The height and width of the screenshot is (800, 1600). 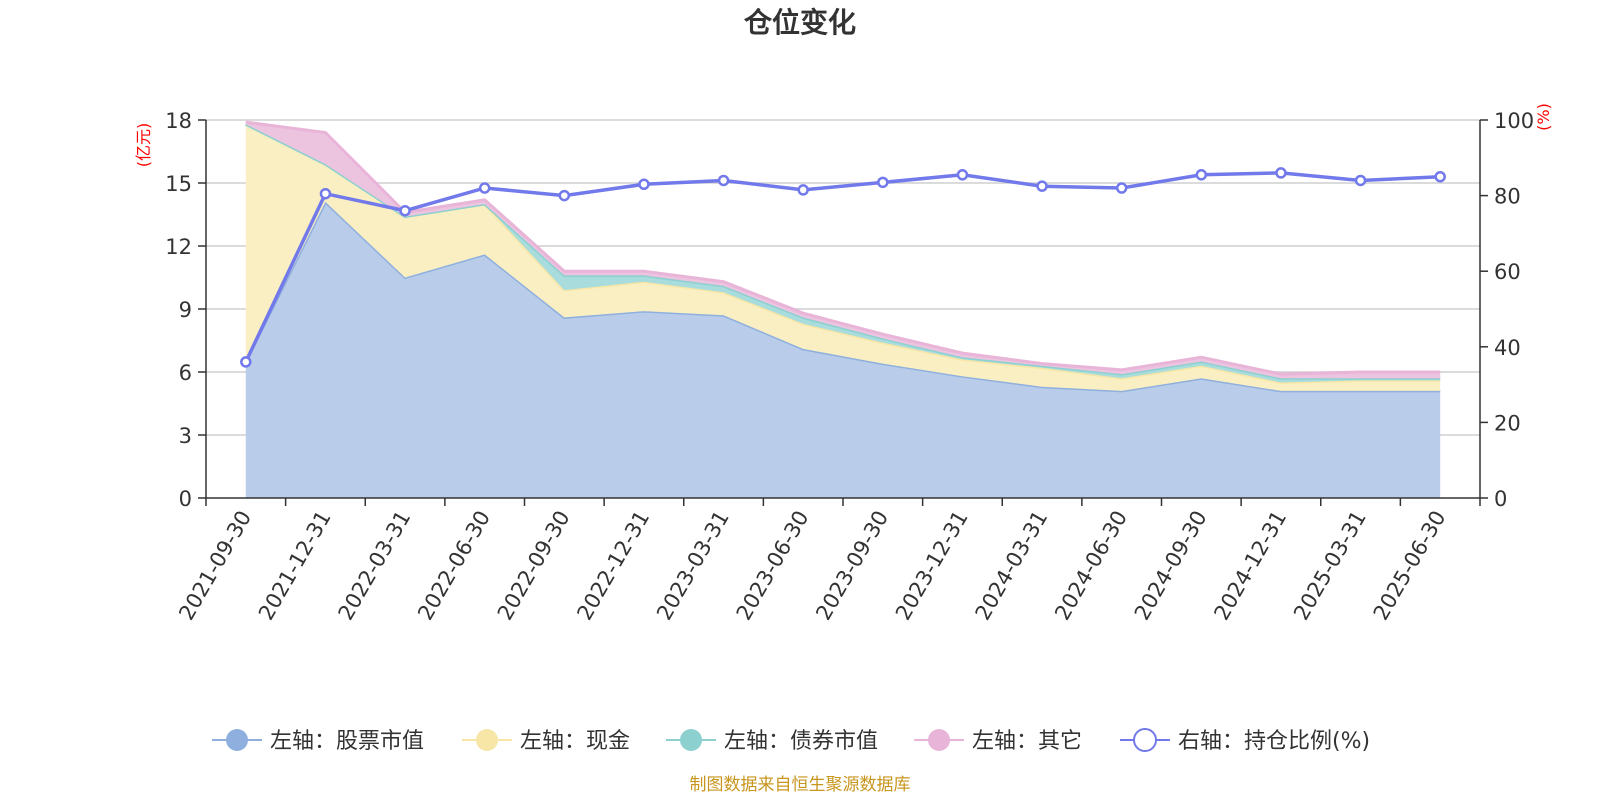 I want to click on legend: 左轴：股票市值 左轴：现金 左轴：债券市值 左轴：其它 右轴：持仓比例(%), so click(x=791, y=741).